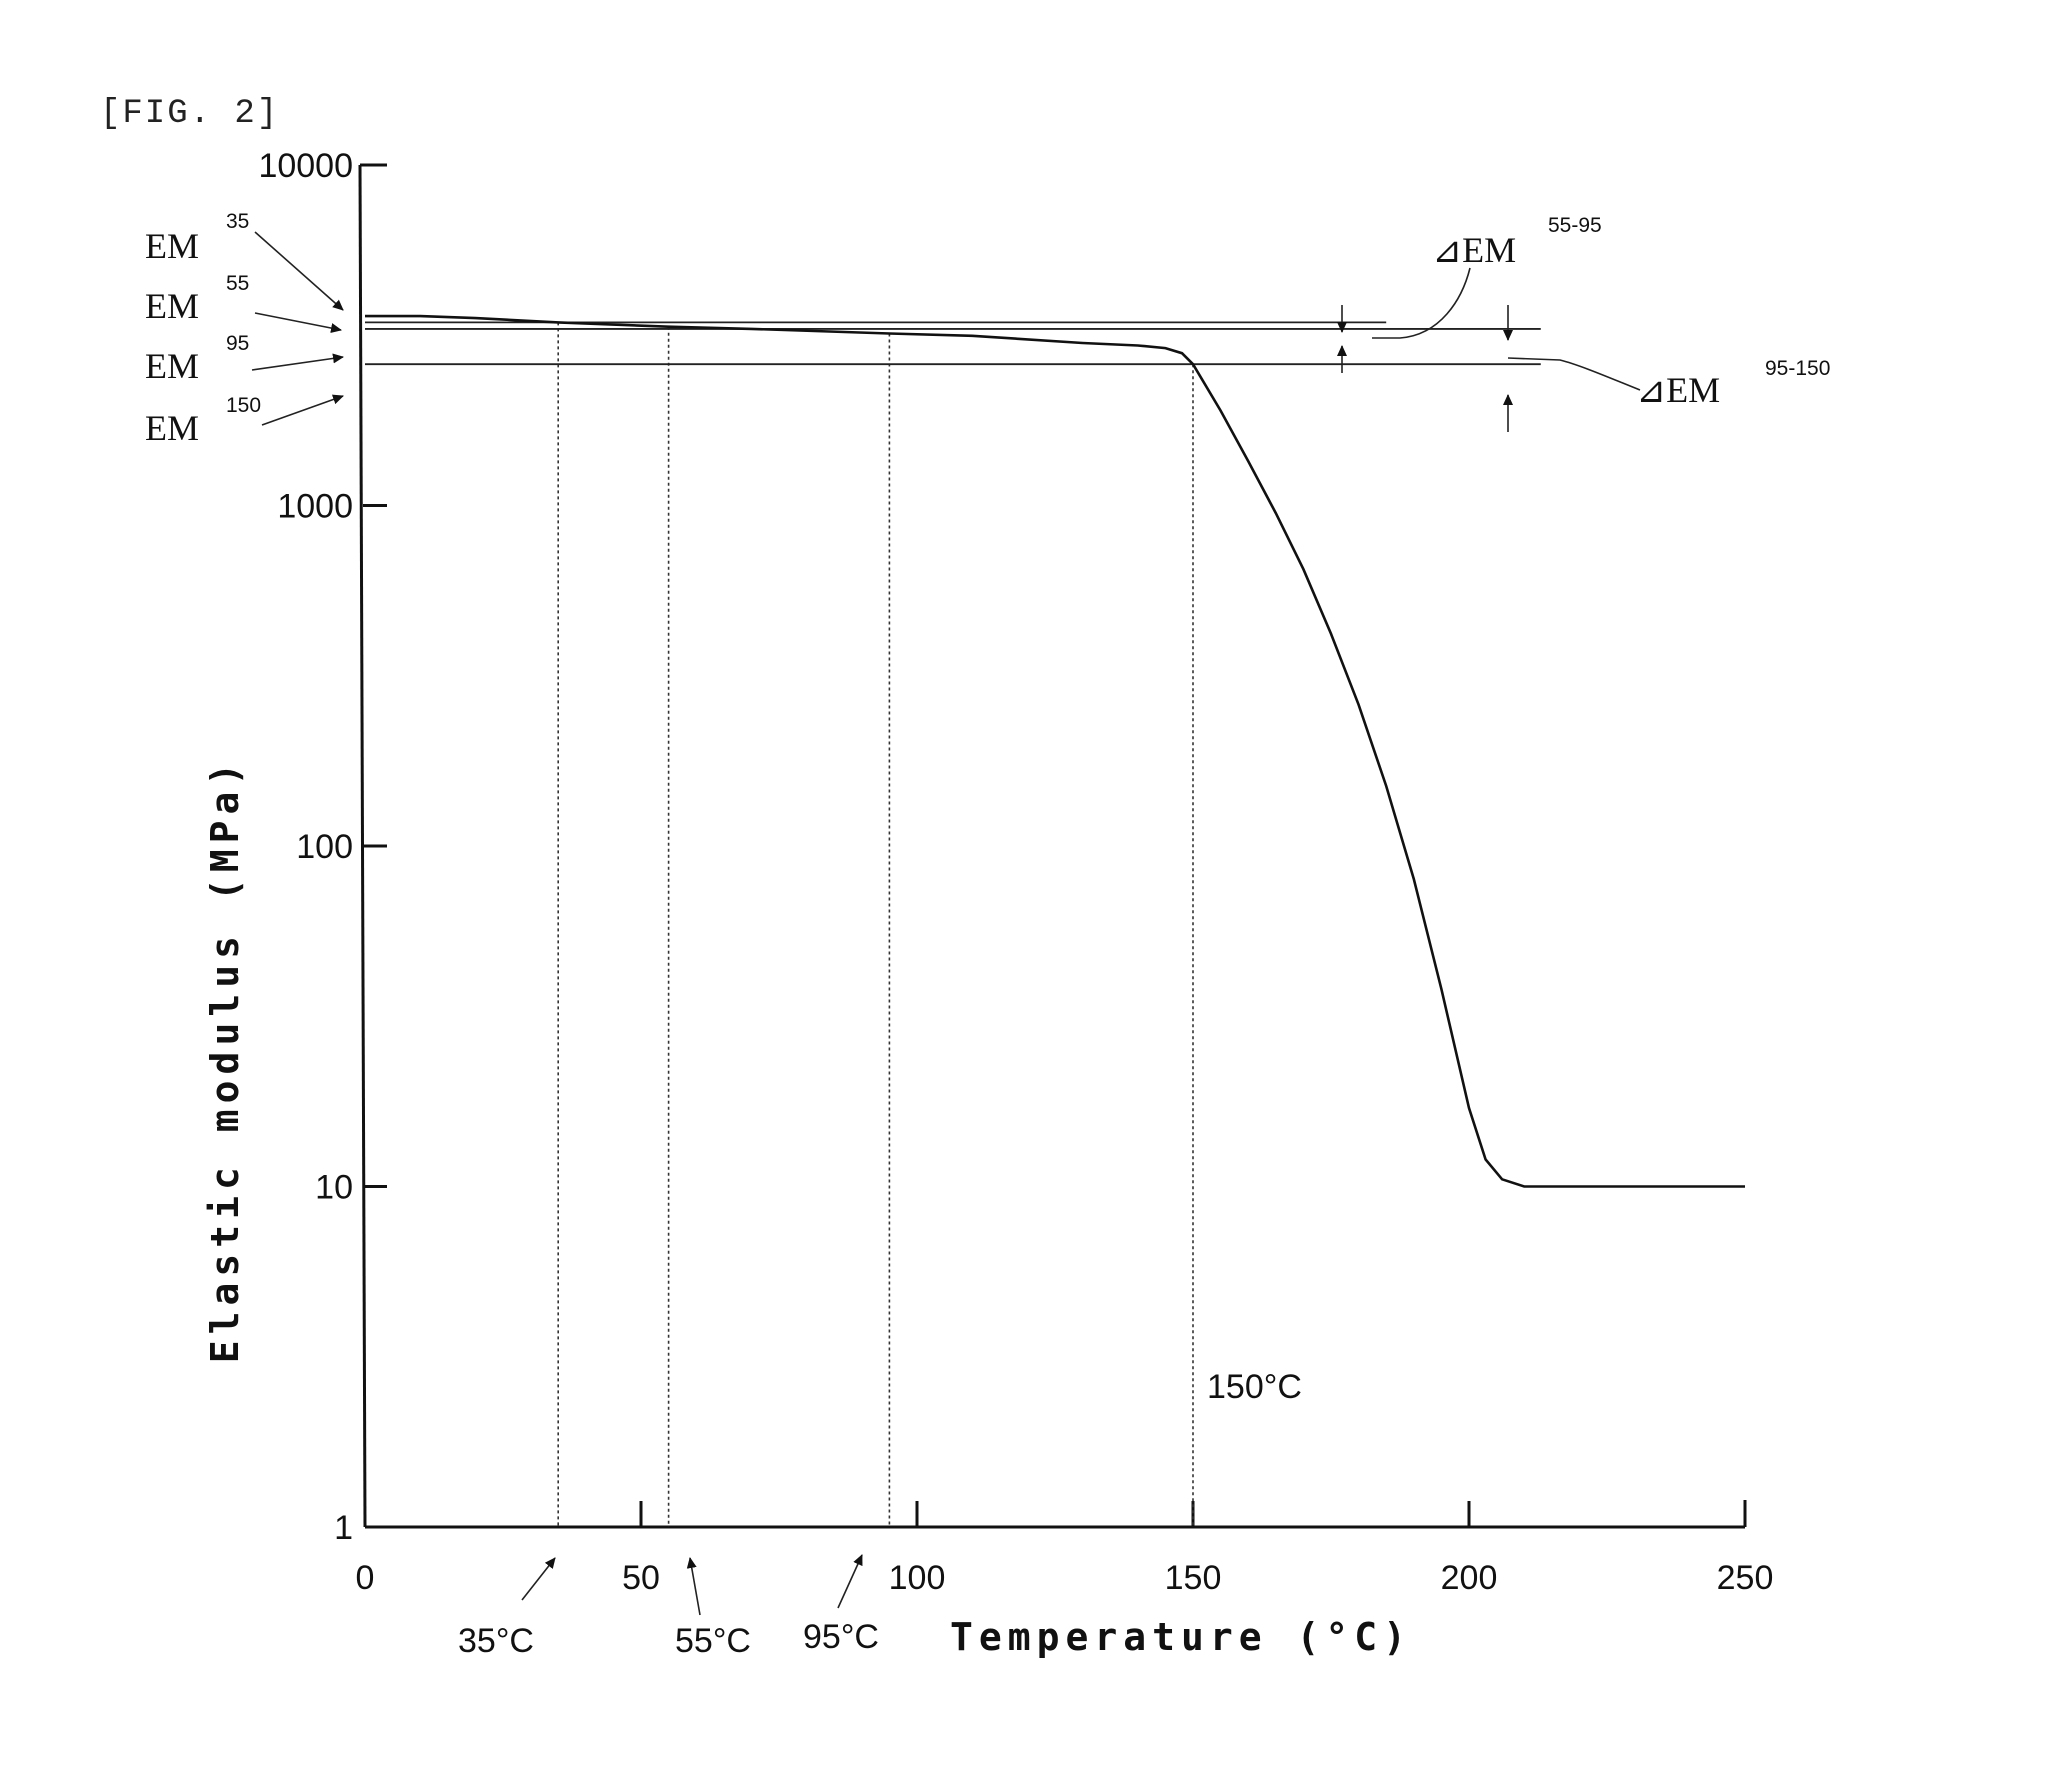  What do you see at coordinates (244, 421) in the screenshot?
I see `annotation-em150: EM 150` at bounding box center [244, 421].